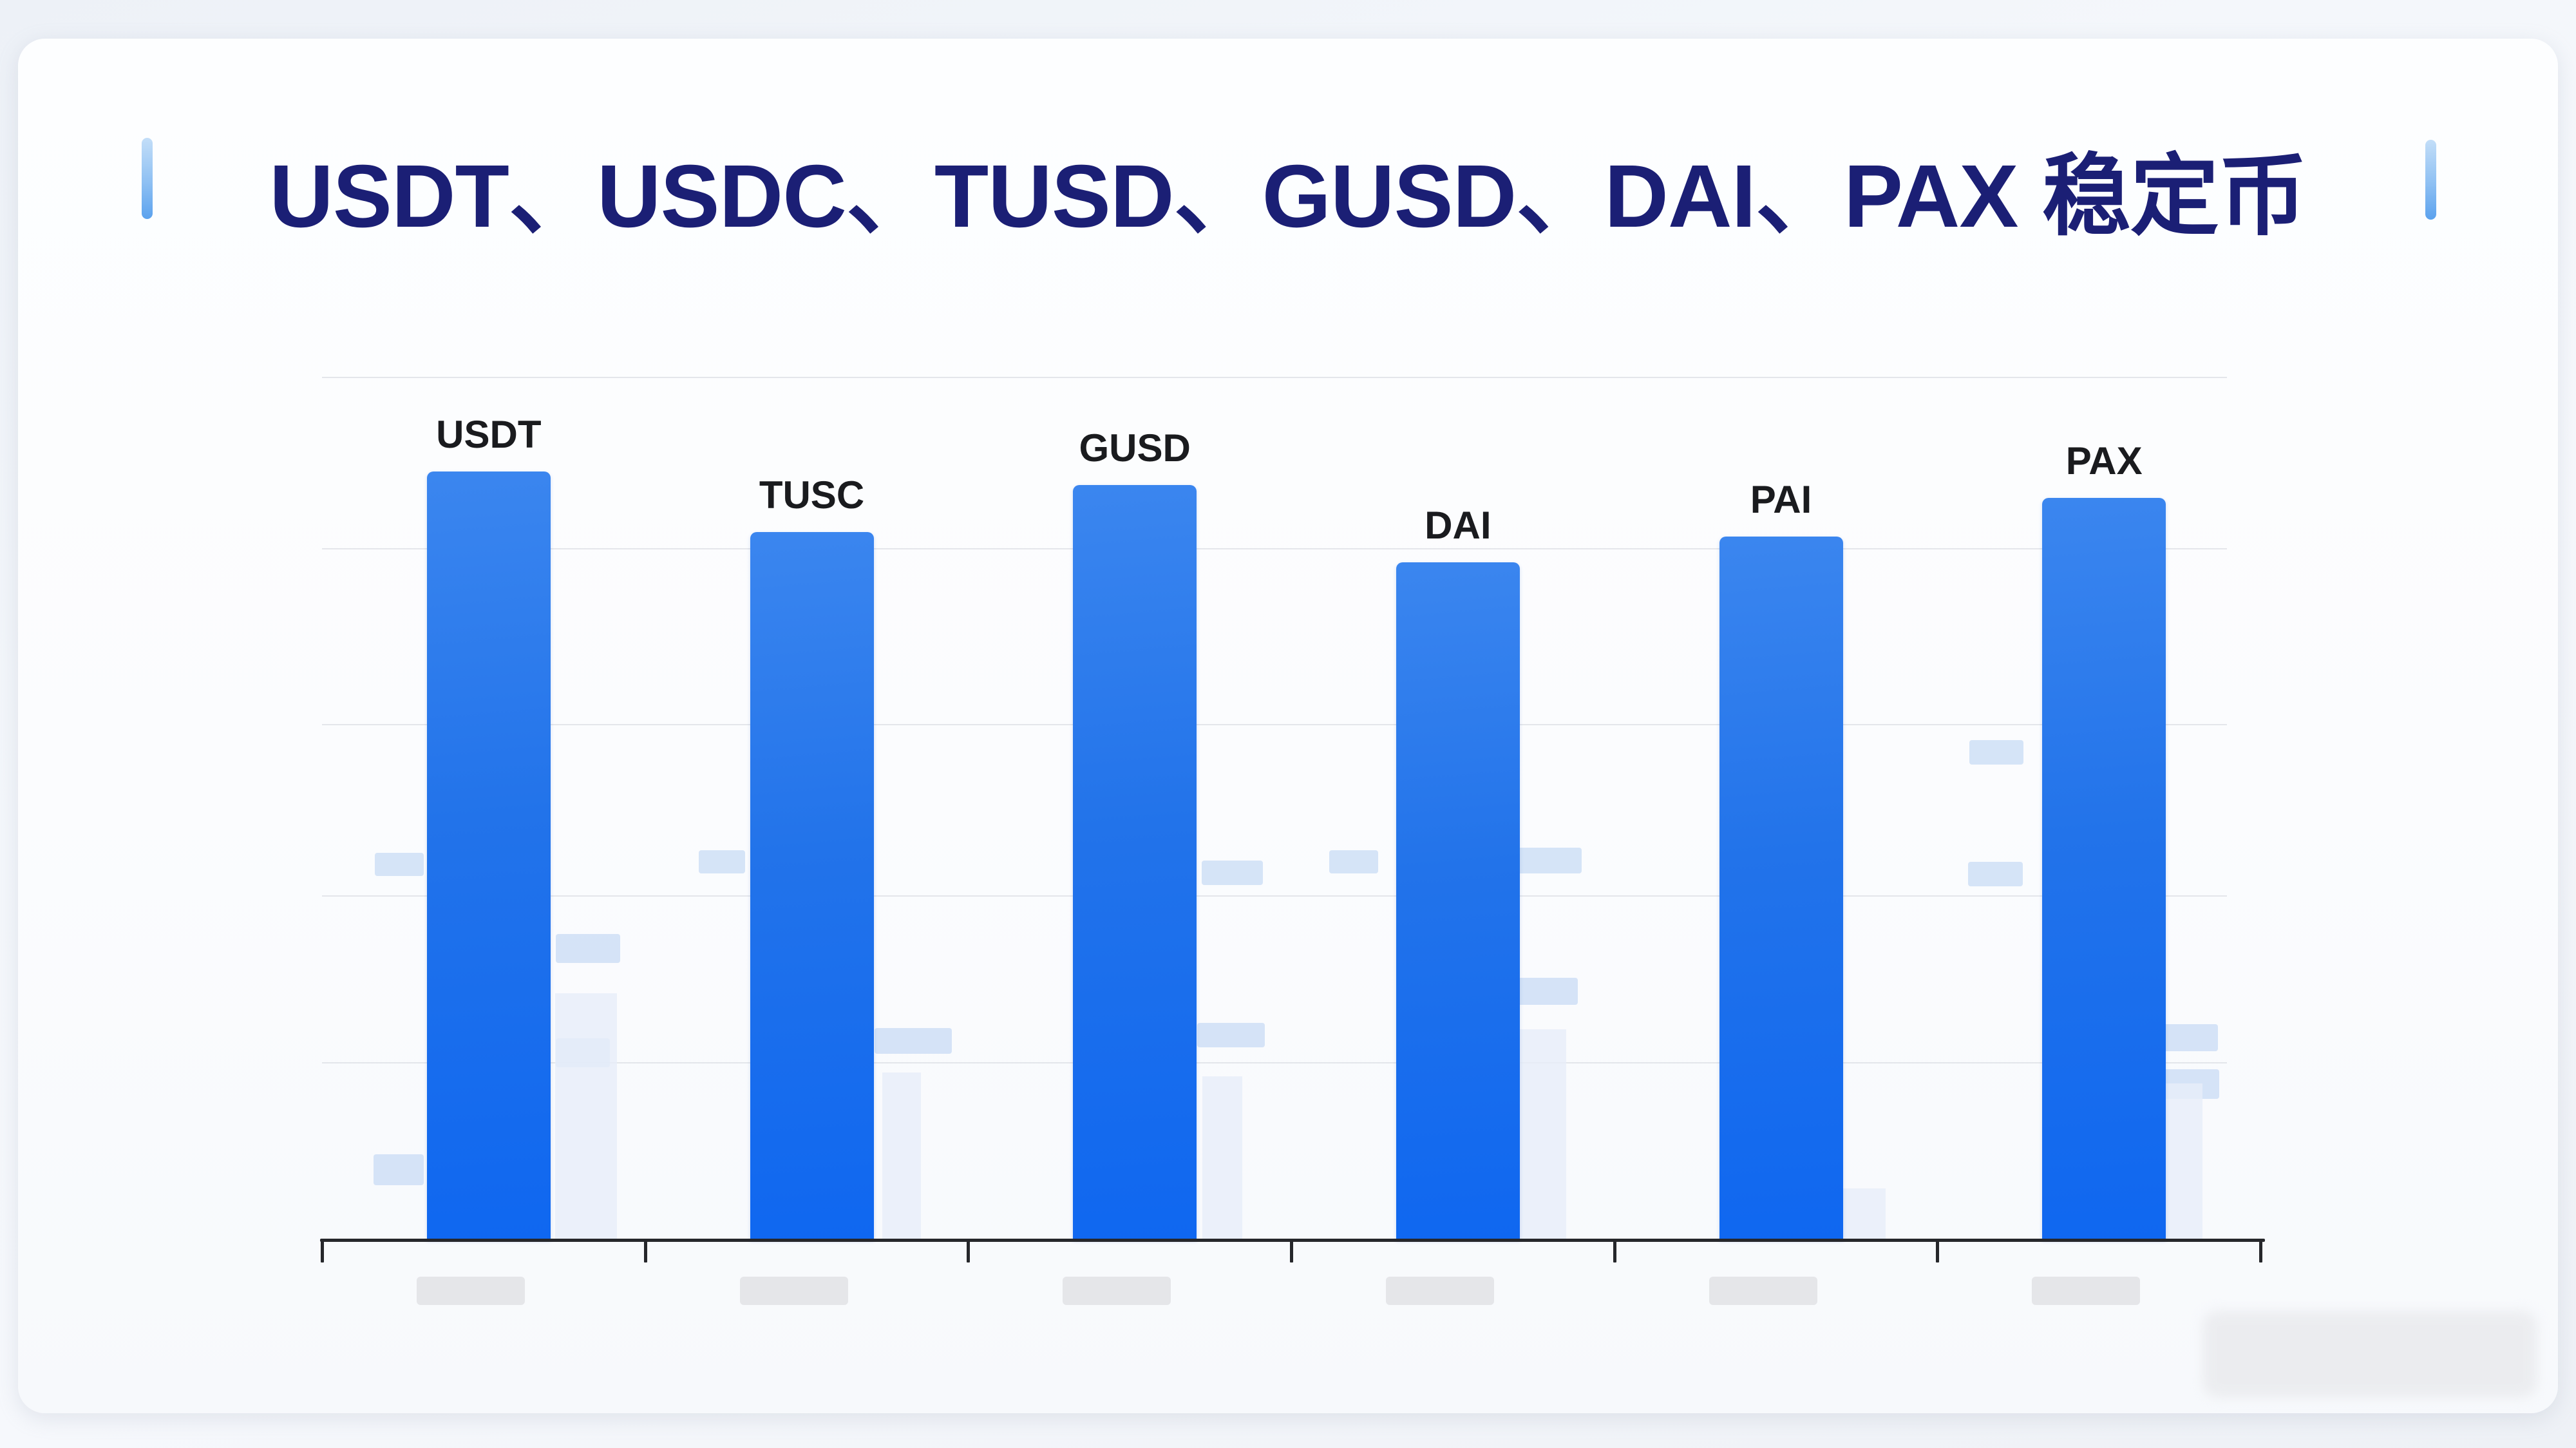  I want to click on bar-pai, so click(1781, 888).